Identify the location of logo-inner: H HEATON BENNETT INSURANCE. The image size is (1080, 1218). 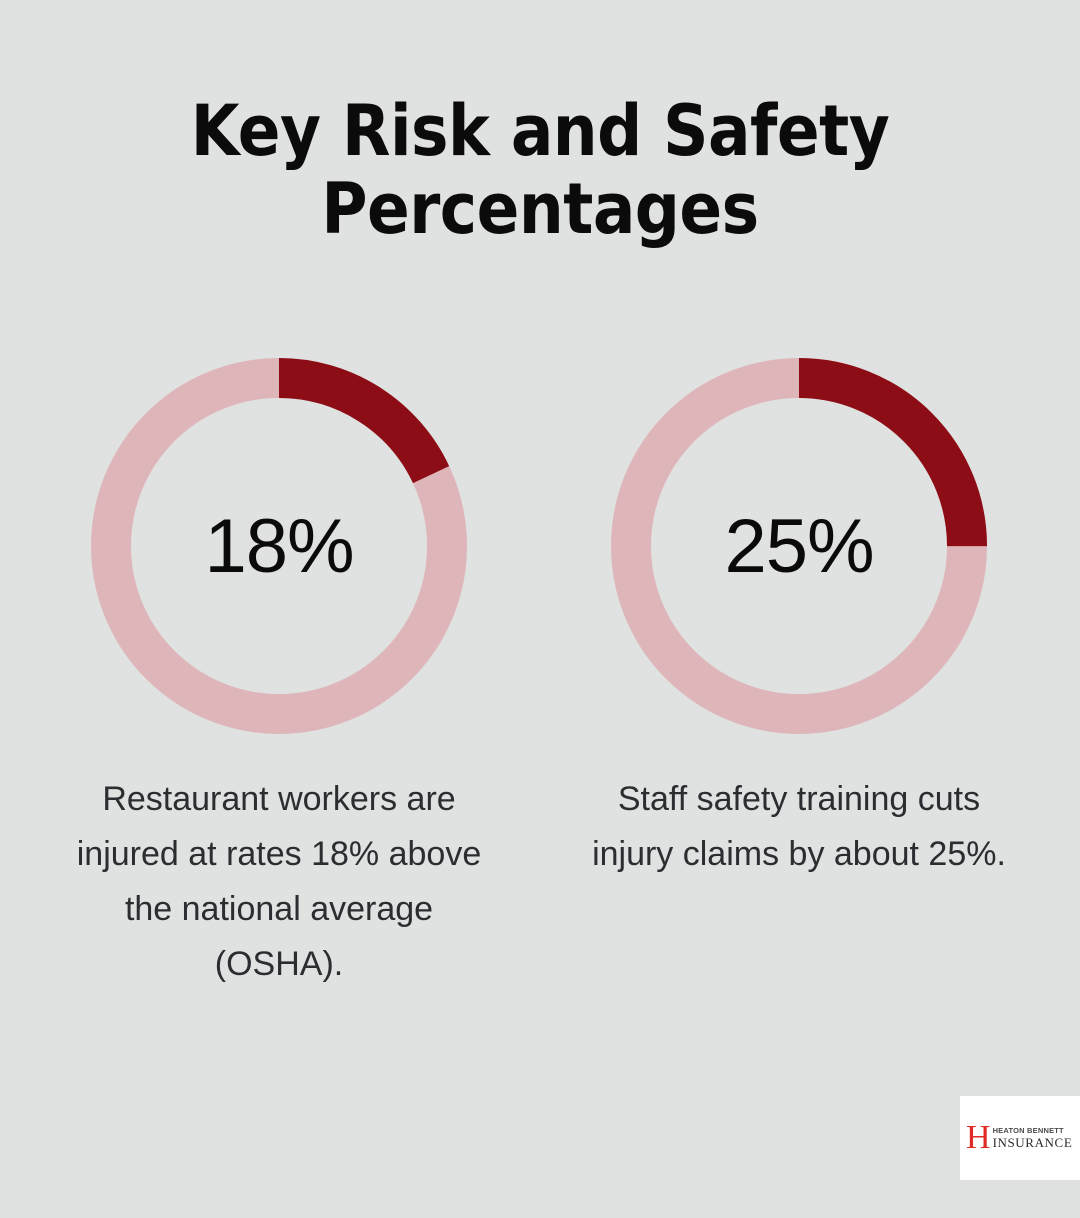
(1019, 1137).